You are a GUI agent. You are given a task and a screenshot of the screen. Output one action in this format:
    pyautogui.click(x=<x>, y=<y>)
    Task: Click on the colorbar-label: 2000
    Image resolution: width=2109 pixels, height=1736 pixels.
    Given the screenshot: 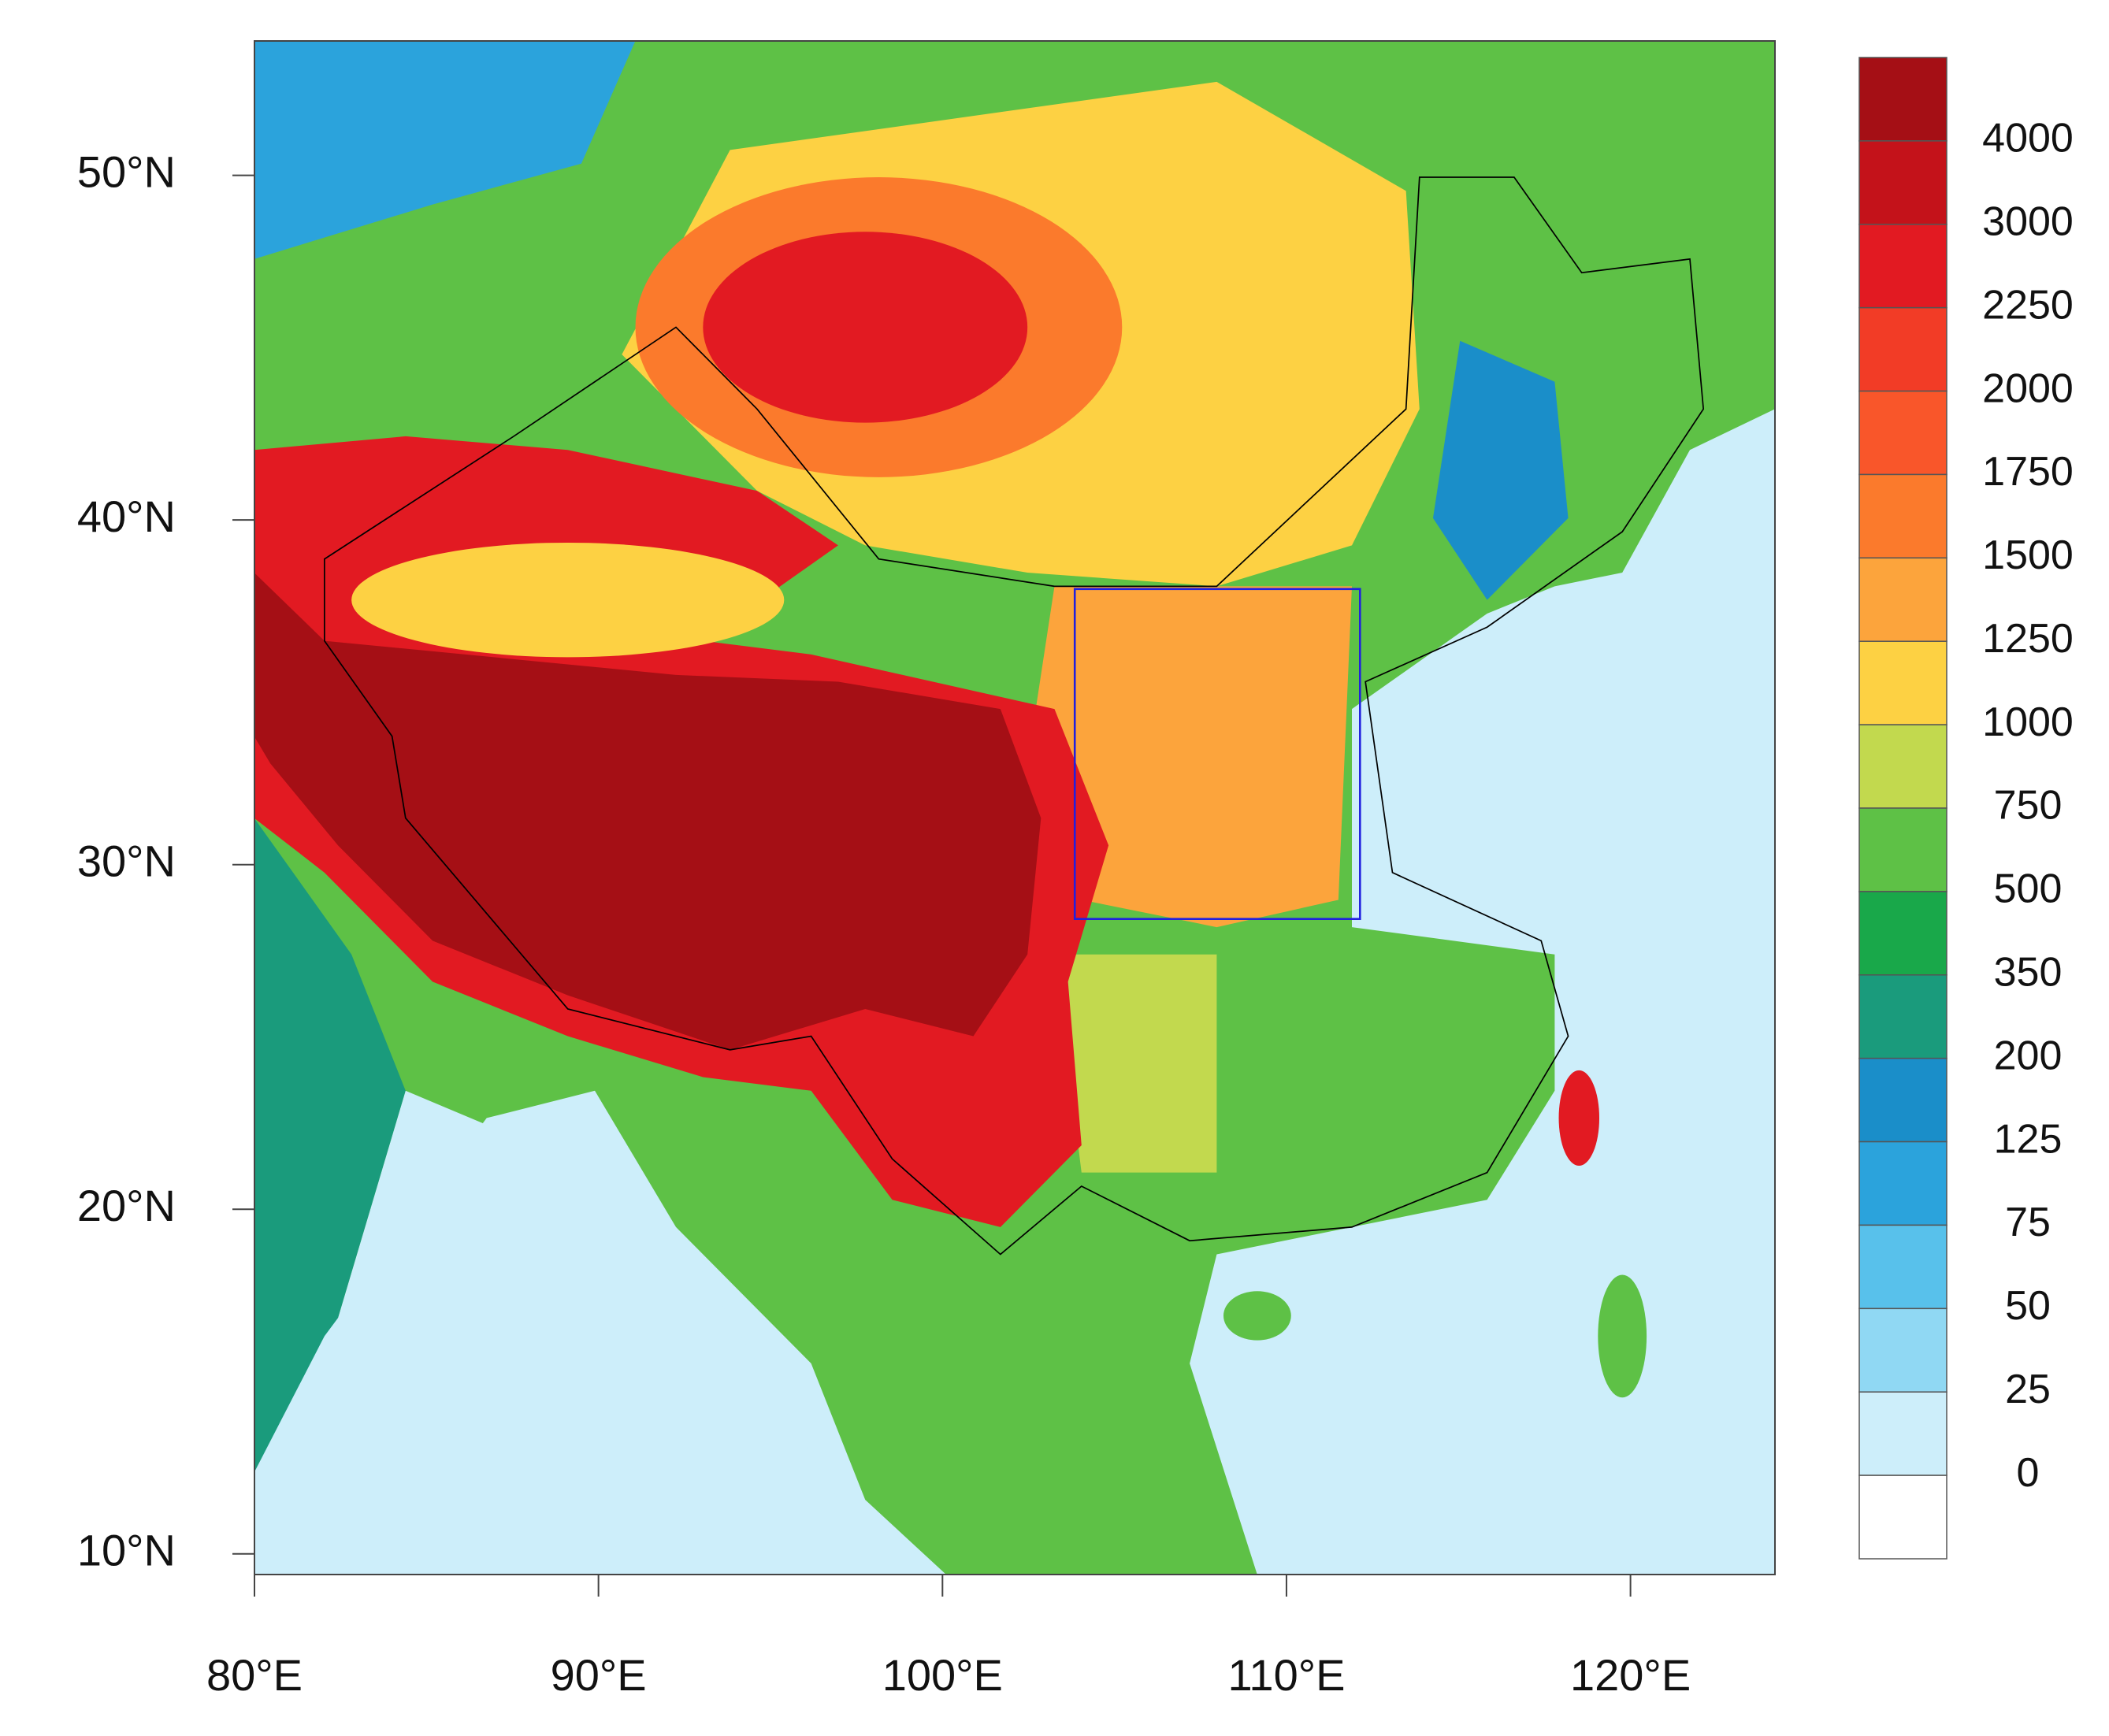 What is the action you would take?
    pyautogui.click(x=2028, y=388)
    